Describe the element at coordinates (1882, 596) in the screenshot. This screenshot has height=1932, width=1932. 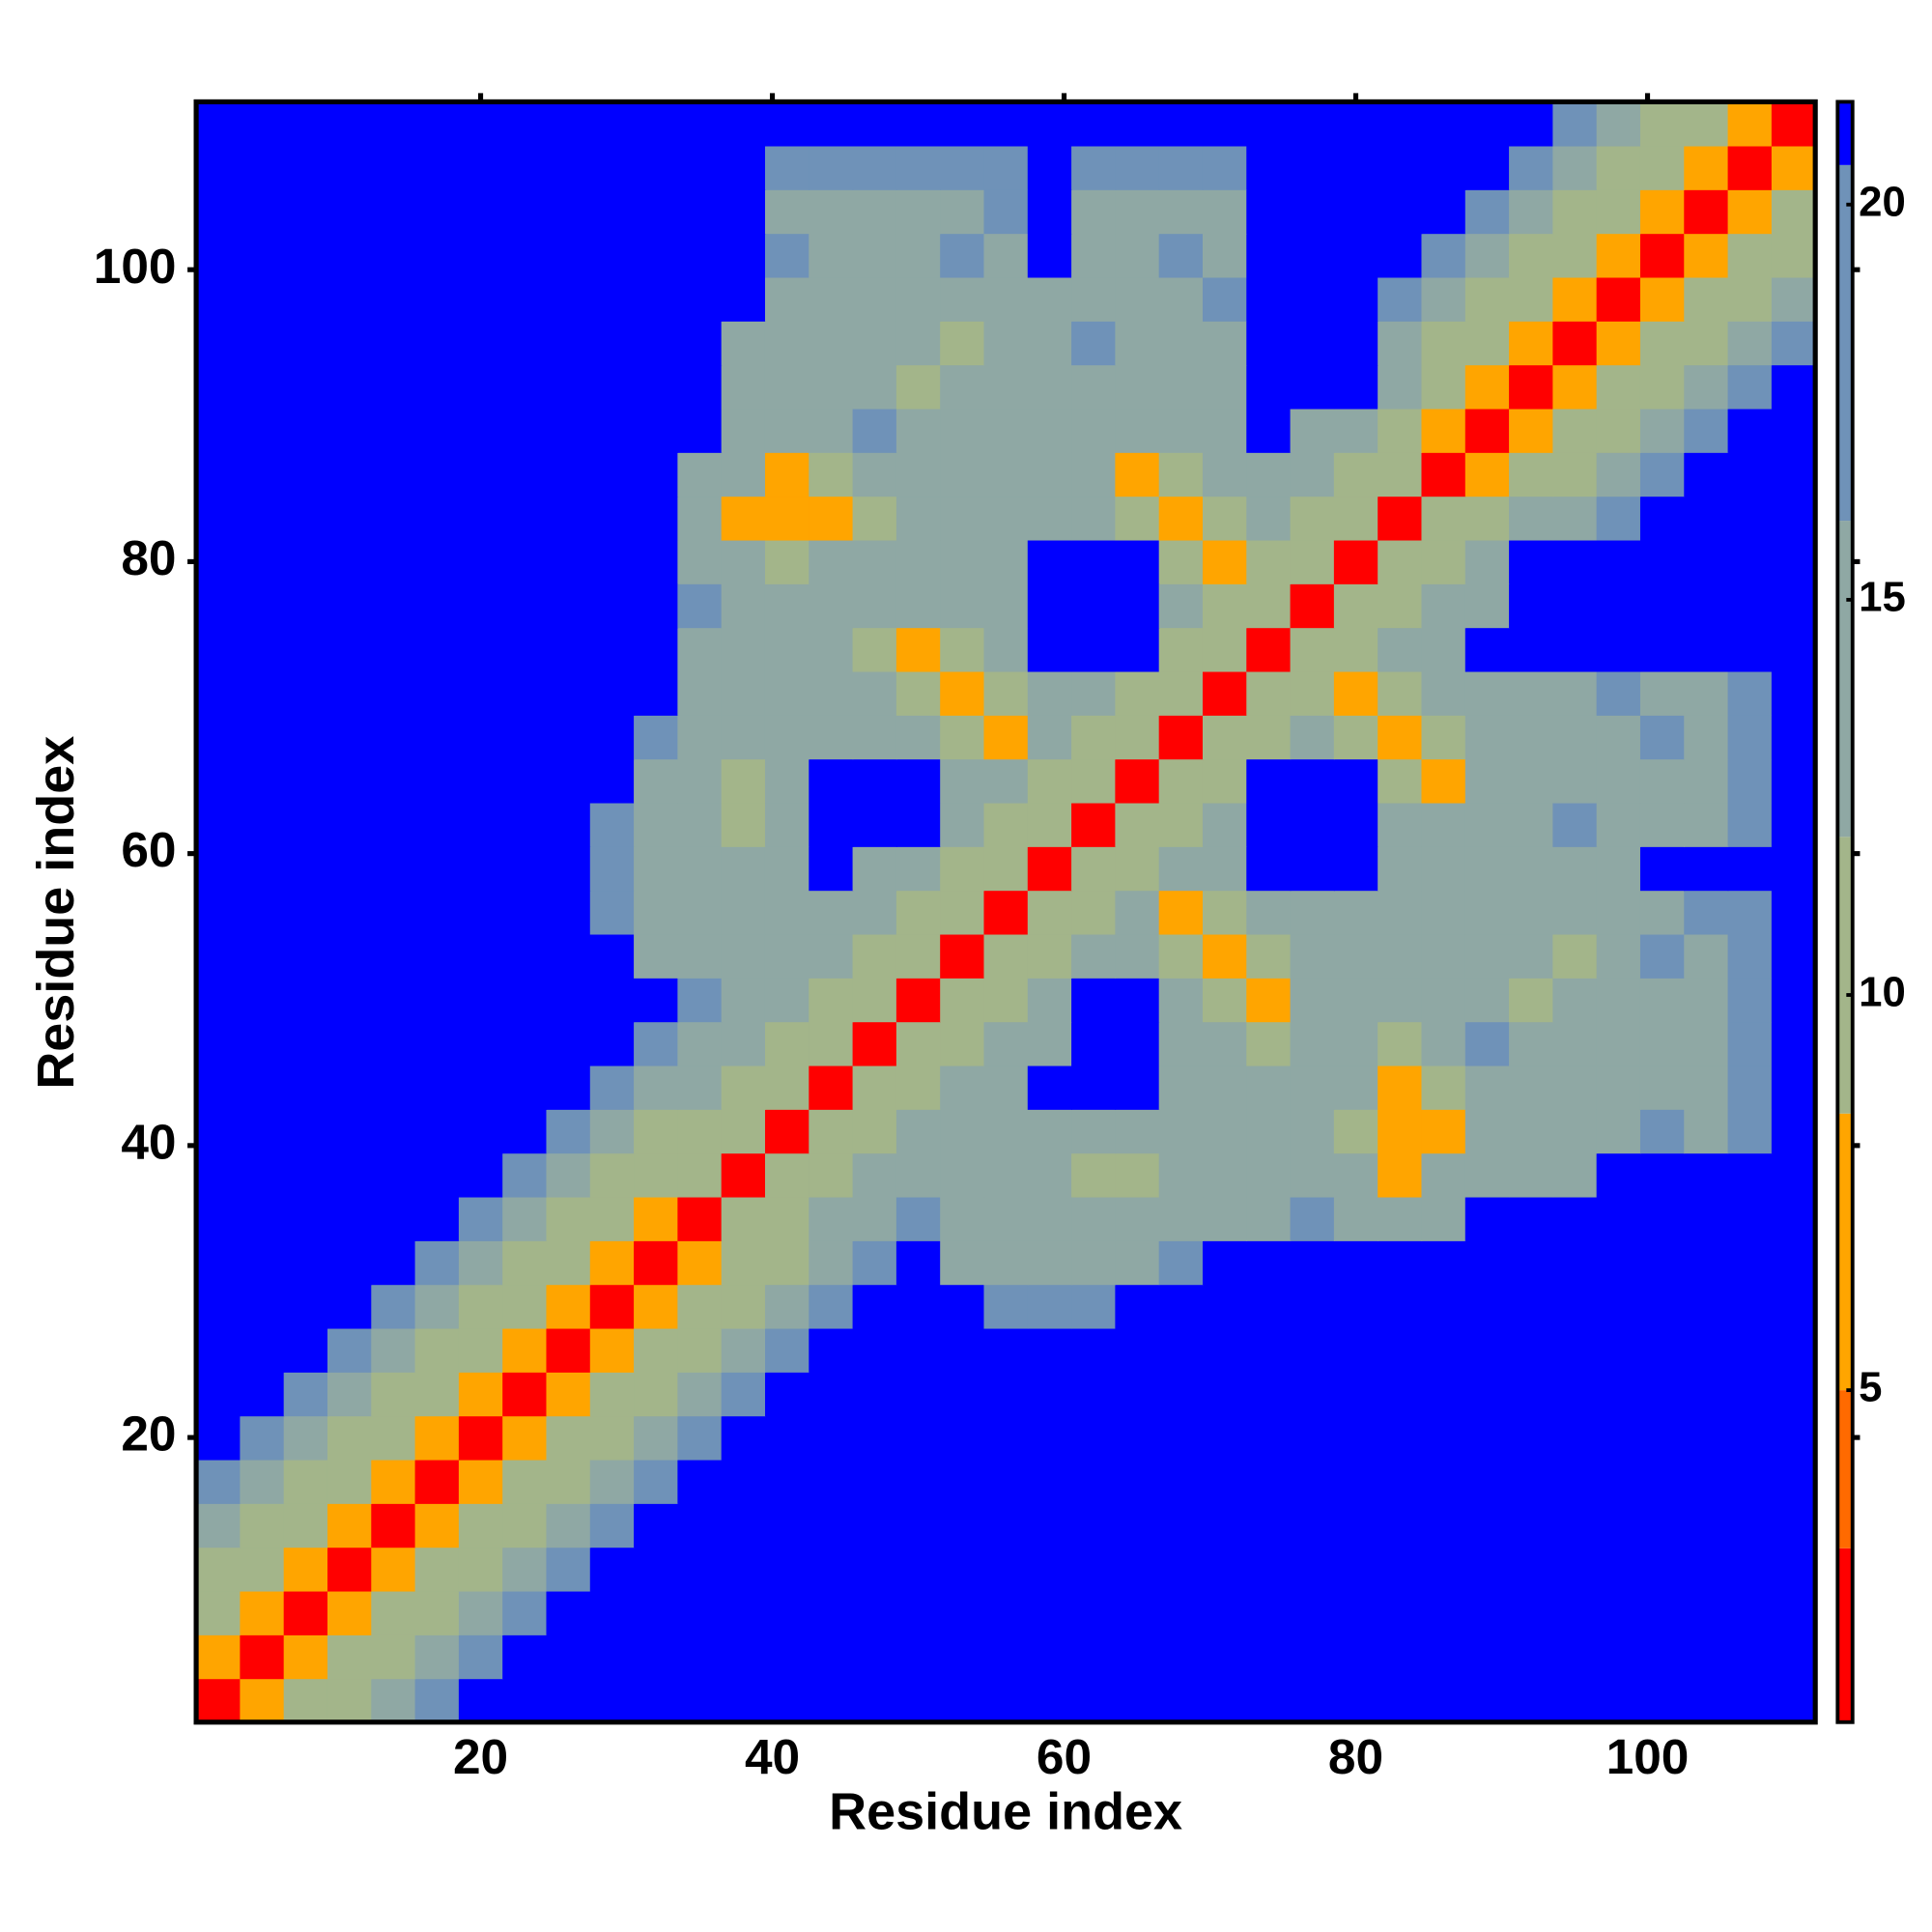
I see `colorbar-tick-label: 15` at that location.